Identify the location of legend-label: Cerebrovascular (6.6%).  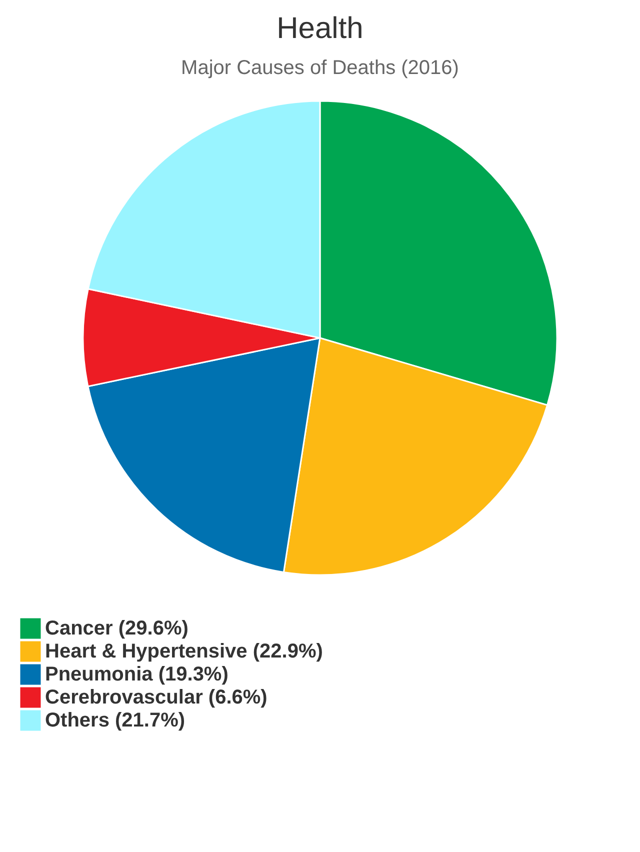
(156, 697).